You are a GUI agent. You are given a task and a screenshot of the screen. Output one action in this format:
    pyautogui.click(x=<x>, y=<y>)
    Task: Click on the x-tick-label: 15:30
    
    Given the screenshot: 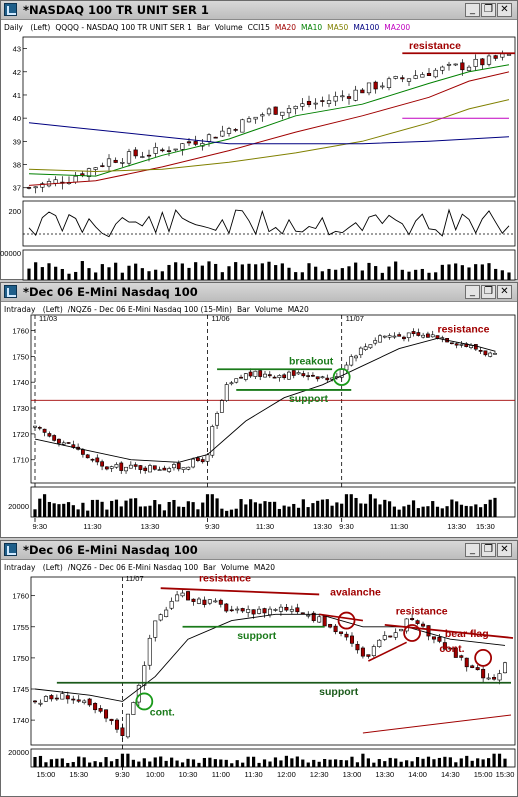 What is the action you would take?
    pyautogui.click(x=485, y=526)
    